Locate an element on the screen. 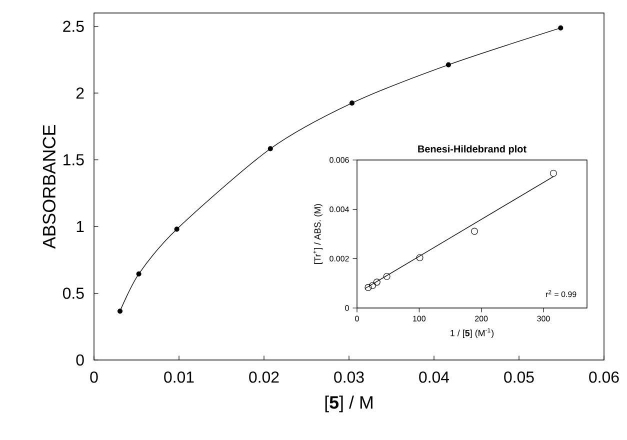 This screenshot has width=627, height=440. x-axis-title: [5] / M is located at coordinates (348, 404).